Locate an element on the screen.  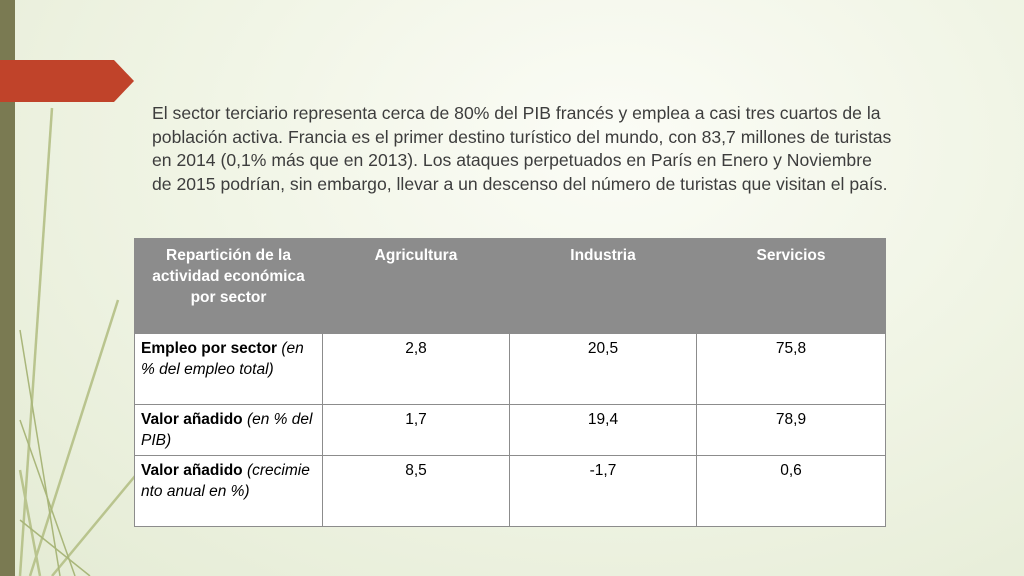
cell-industry: -1,7 is located at coordinates (603, 491).